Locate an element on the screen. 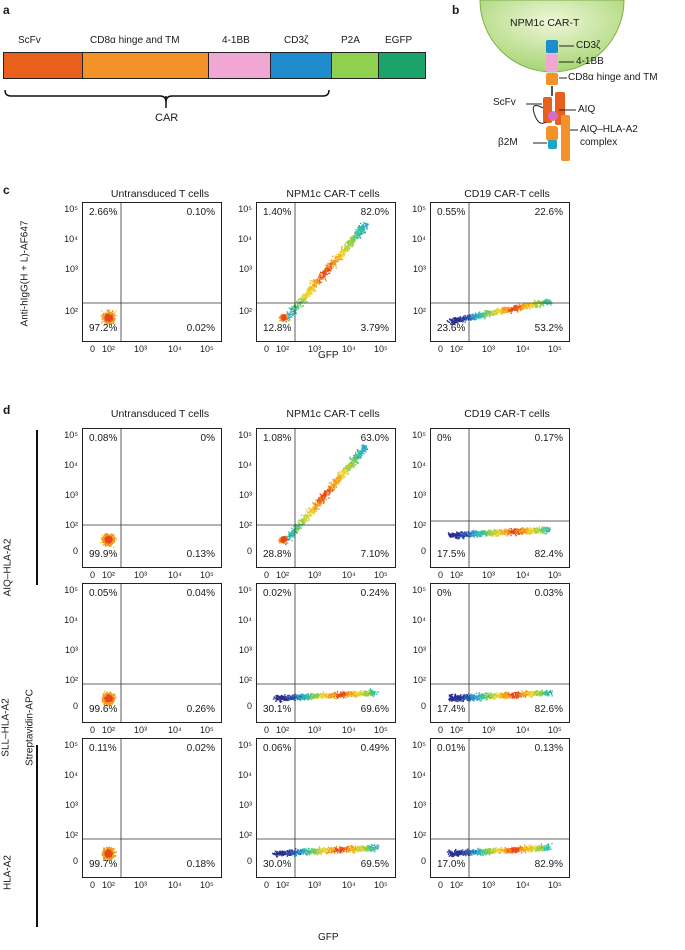 This screenshot has width=685, height=950. quadrant-ul-percent: 0.11% is located at coordinates (103, 748).